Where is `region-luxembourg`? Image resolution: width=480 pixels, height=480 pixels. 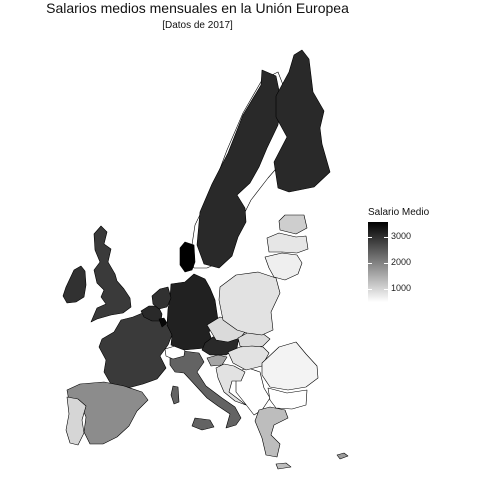 region-luxembourg is located at coordinates (163, 322).